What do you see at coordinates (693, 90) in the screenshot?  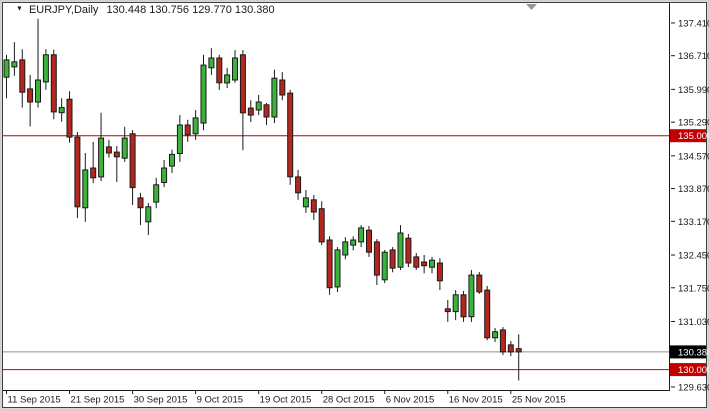 I see `y-axis-tick-label: 135.990` at bounding box center [693, 90].